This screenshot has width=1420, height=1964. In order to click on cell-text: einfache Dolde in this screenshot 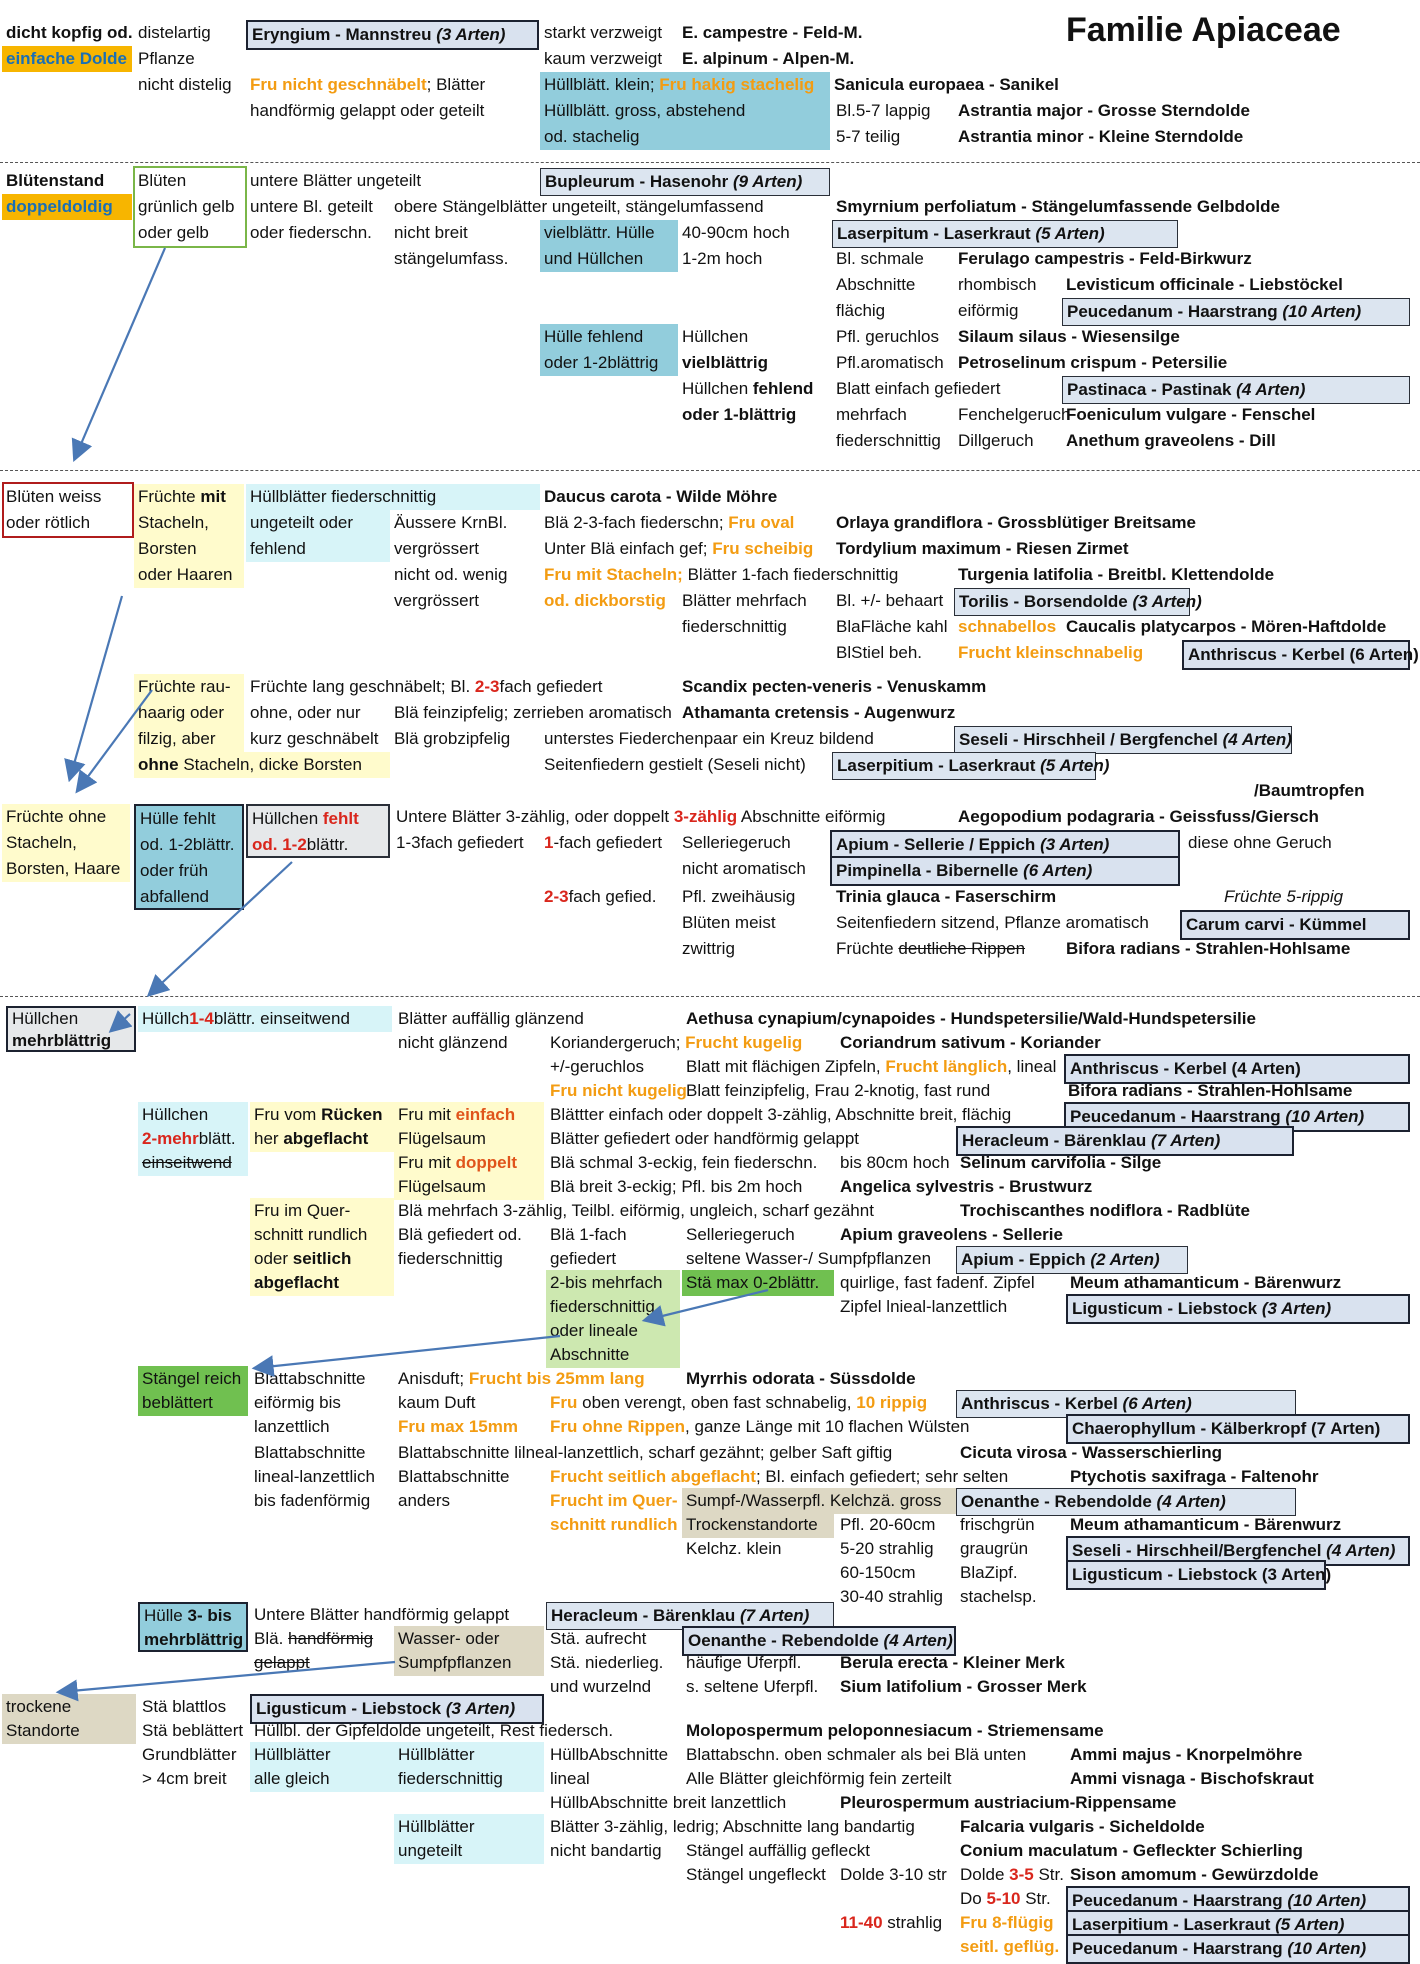, I will do `click(67, 59)`.